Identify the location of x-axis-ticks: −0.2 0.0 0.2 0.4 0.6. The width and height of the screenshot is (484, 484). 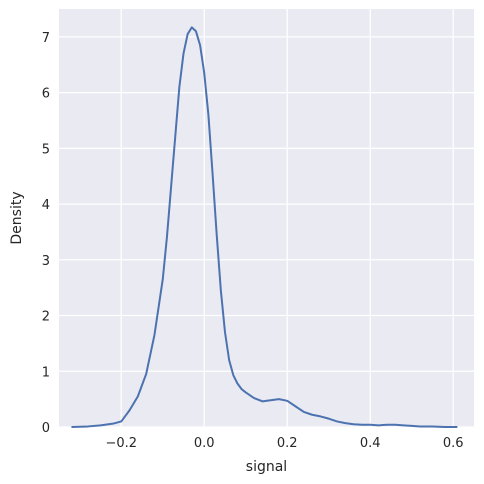
(284, 443).